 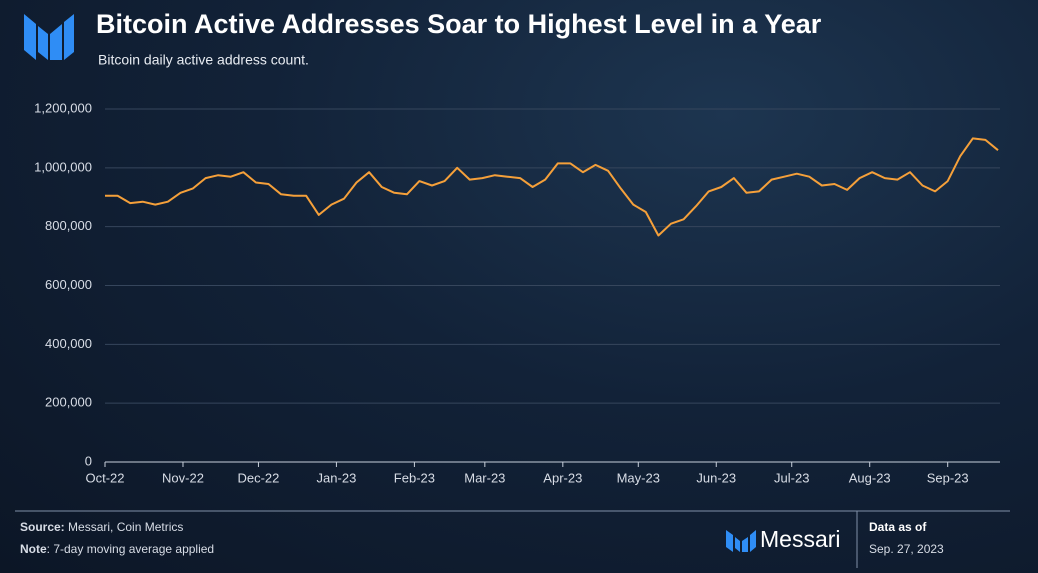 What do you see at coordinates (870, 477) in the screenshot?
I see `x-tick-label: Aug-23` at bounding box center [870, 477].